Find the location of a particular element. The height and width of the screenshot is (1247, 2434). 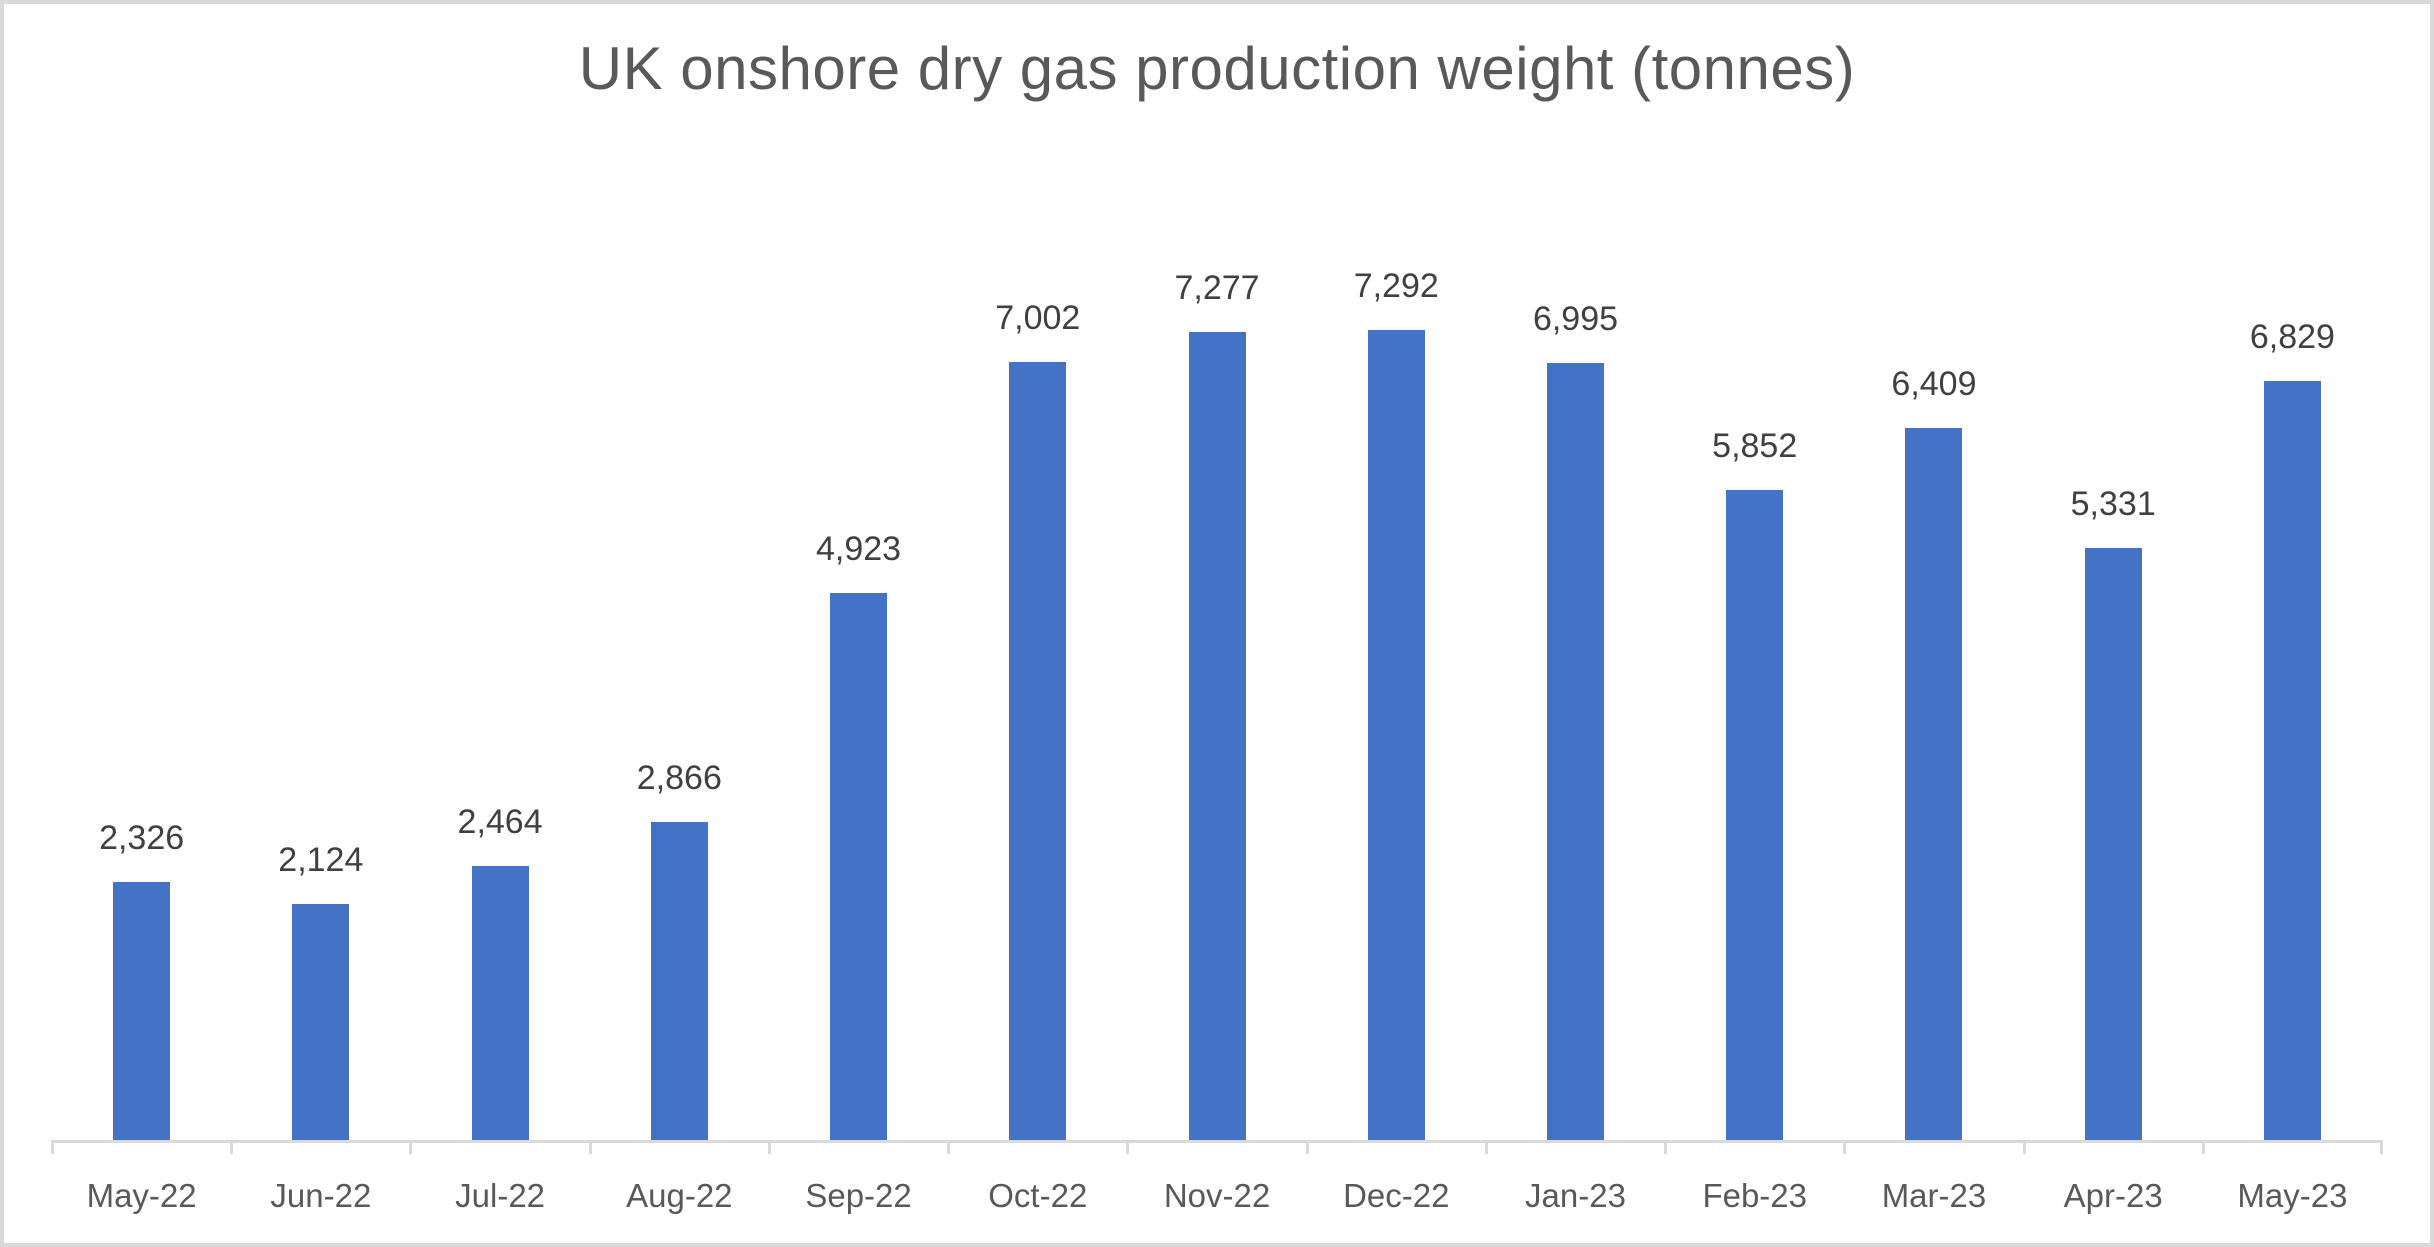

bar-value-label: 2,326 is located at coordinates (142, 838).